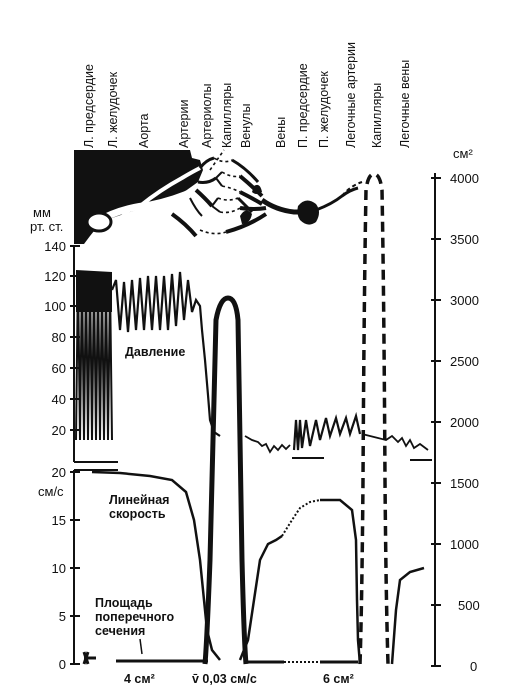  I want to click on label-right-ventricle: П. желудочек, so click(324, 109).